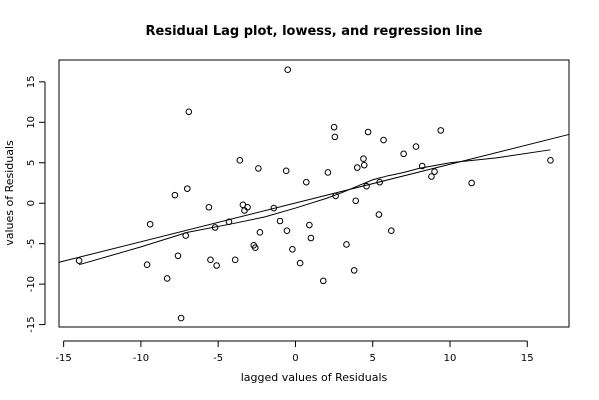  I want to click on y-tick-label: 15, so click(31, 81).